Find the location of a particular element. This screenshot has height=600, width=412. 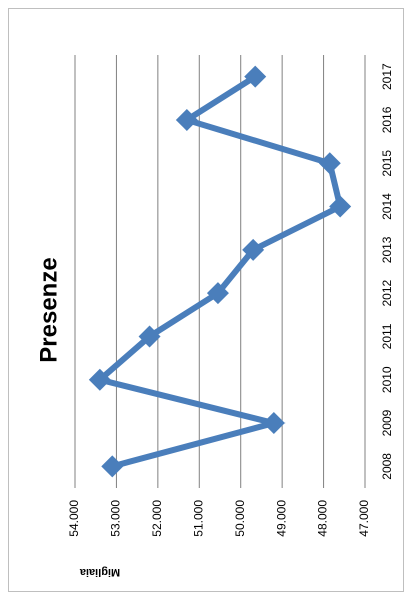

x-tick-label: 2010 is located at coordinates (387, 379).